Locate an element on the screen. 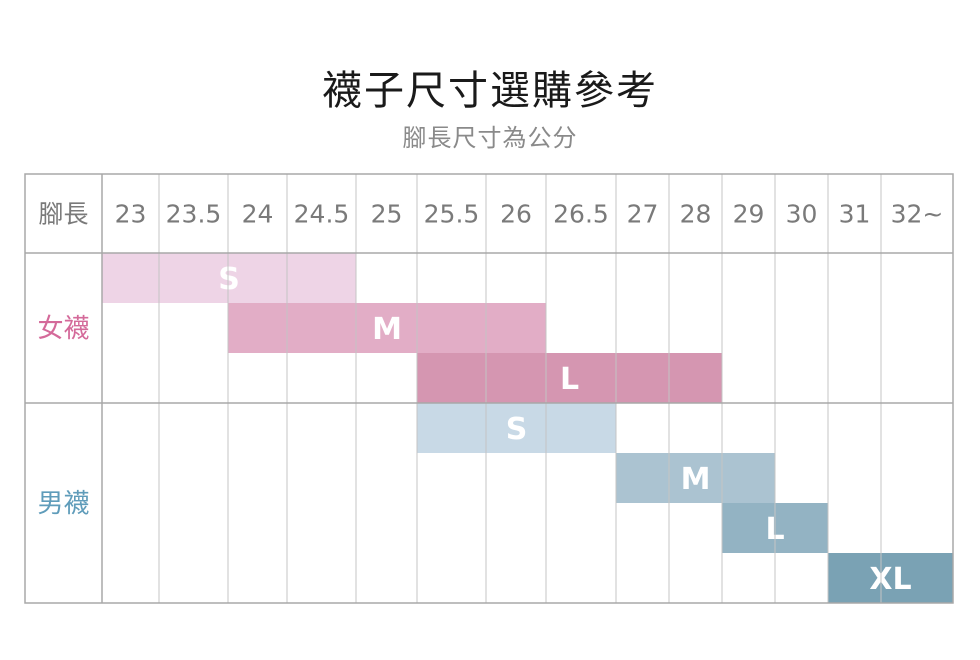 This screenshot has width=980, height=660. header-label: 腳長 is located at coordinates (63, 214).